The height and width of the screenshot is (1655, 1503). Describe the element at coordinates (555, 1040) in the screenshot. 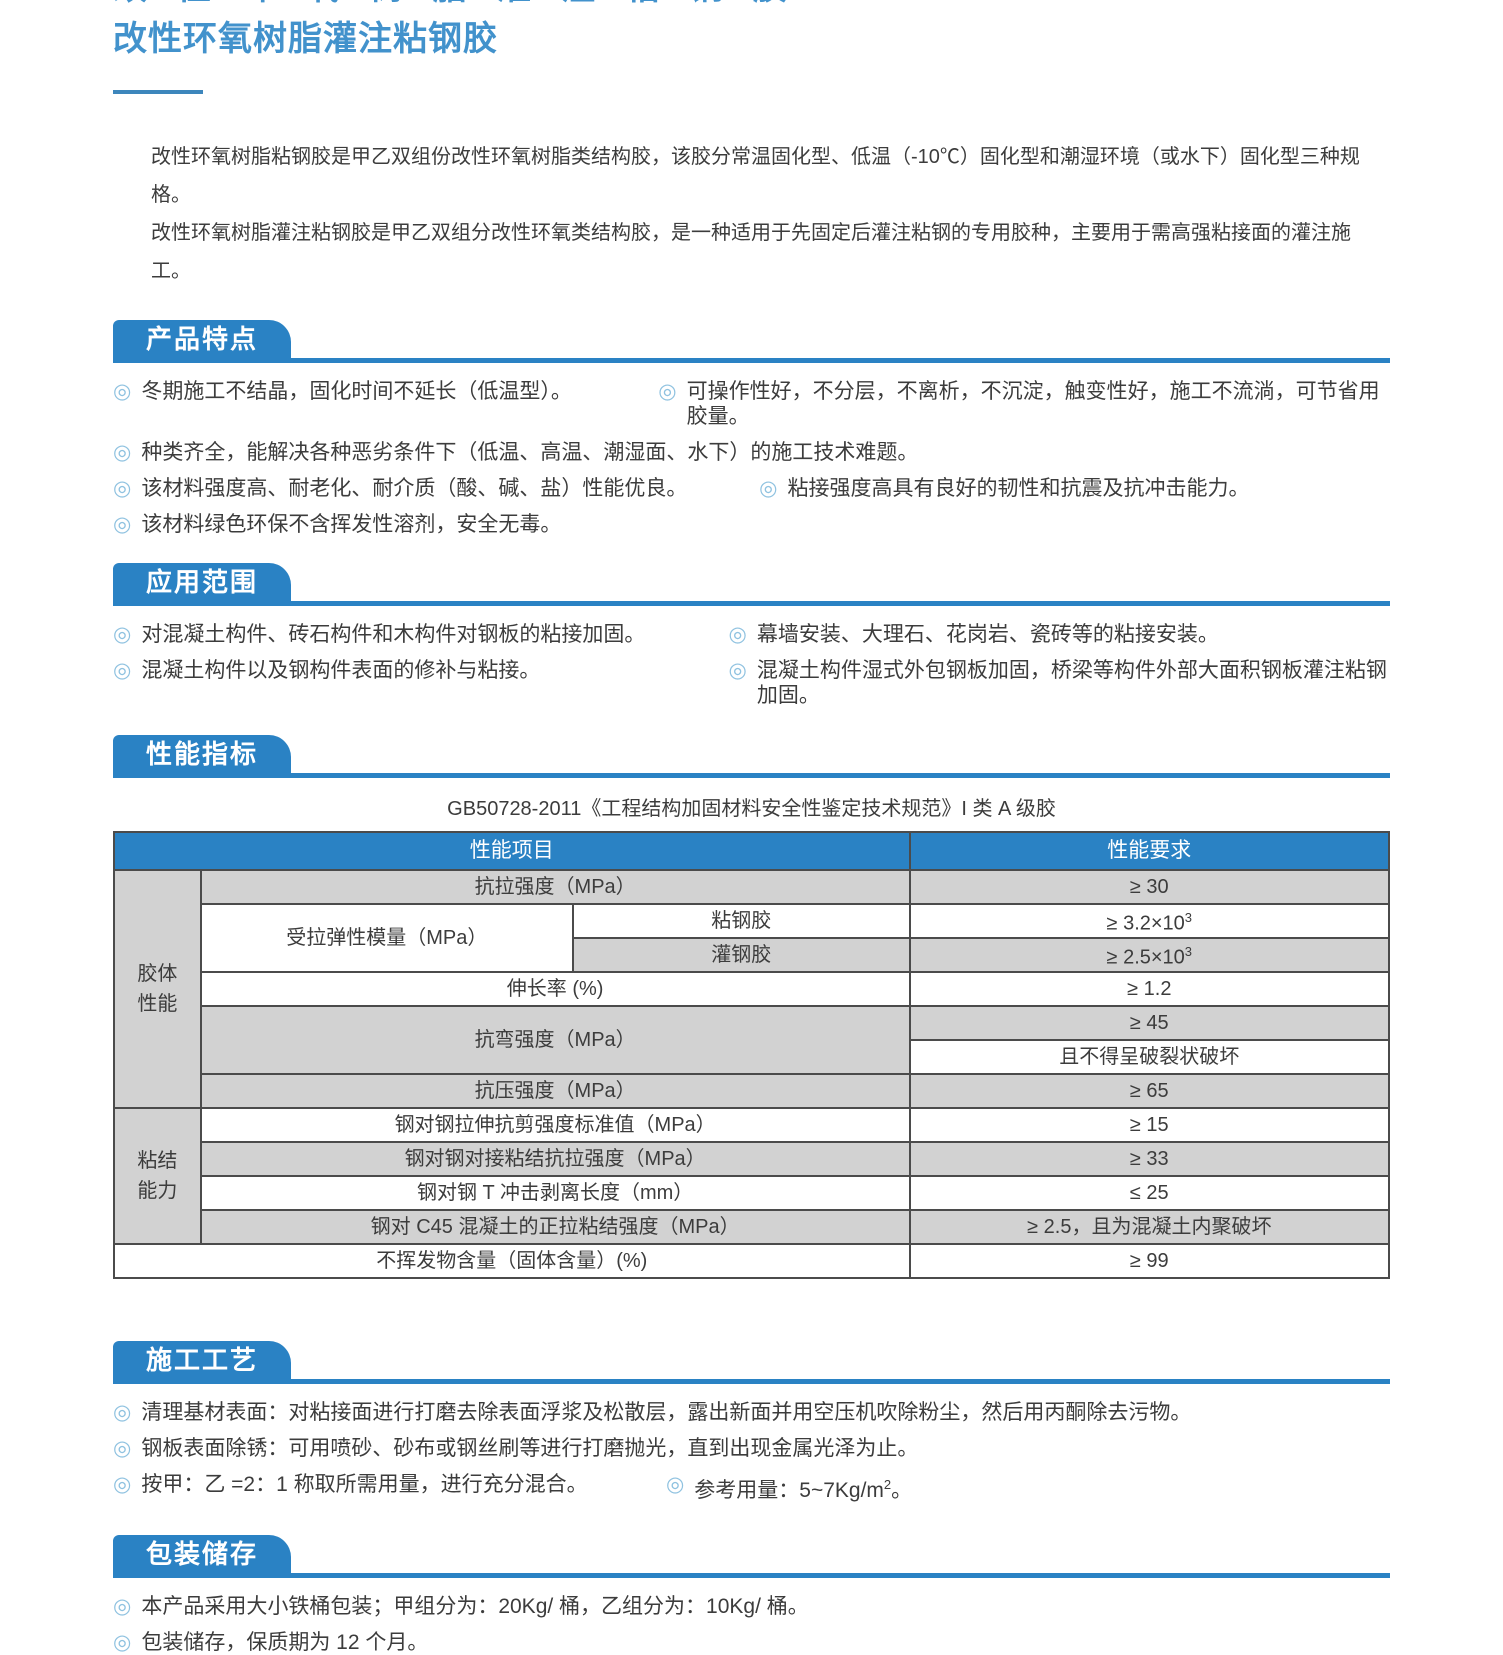

I see `row-label: 抗弯强度（MPa）` at that location.